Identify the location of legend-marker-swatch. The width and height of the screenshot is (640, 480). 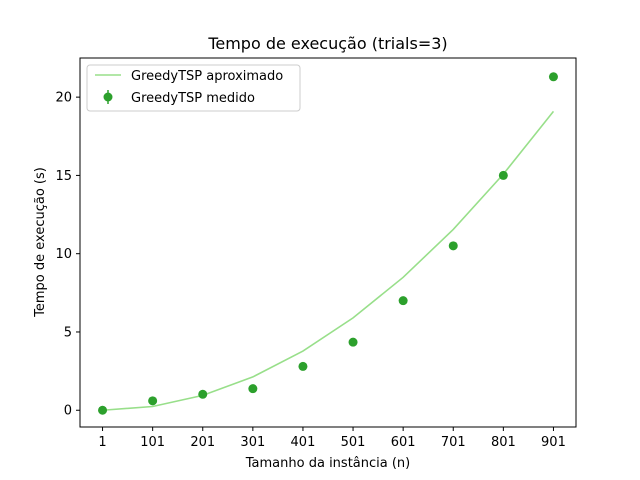
(108, 97).